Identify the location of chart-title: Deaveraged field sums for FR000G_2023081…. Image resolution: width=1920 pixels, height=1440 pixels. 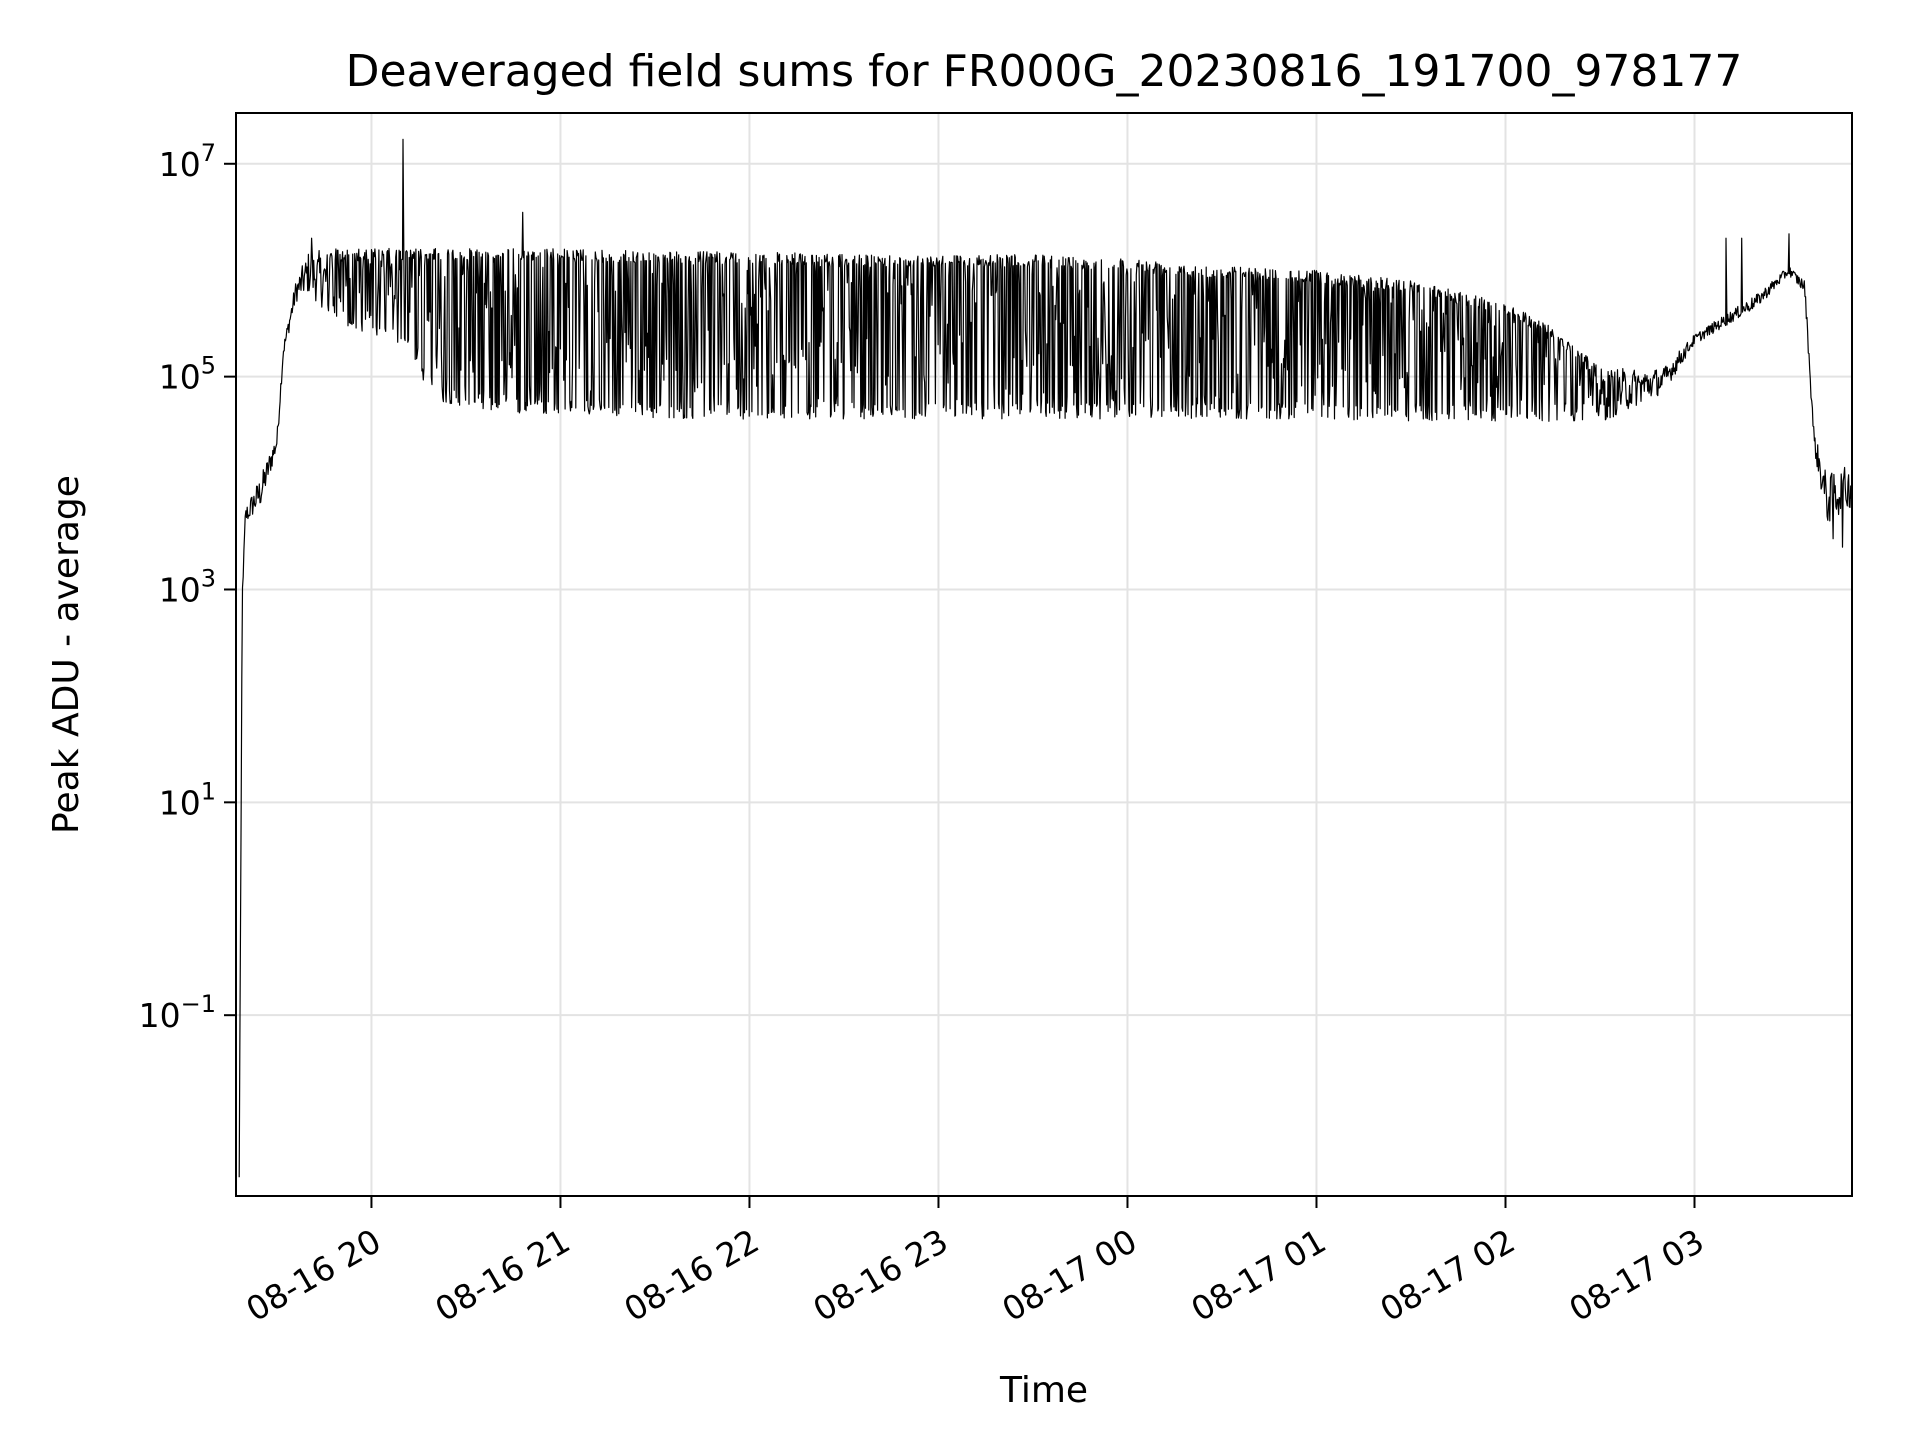
(1044, 71).